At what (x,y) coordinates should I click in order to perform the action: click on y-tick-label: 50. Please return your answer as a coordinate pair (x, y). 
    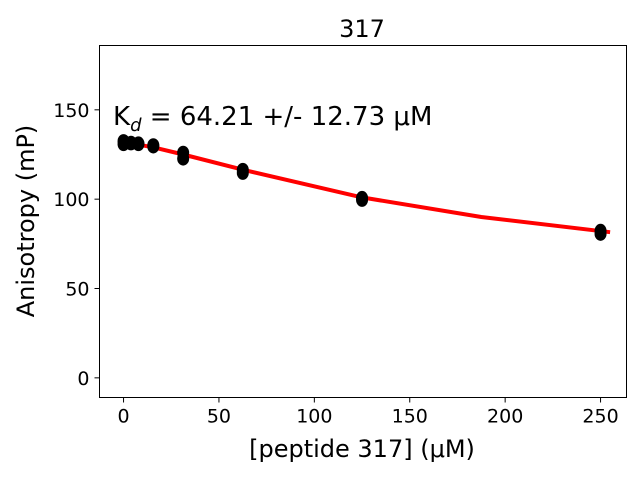
    Looking at the image, I should click on (77, 290).